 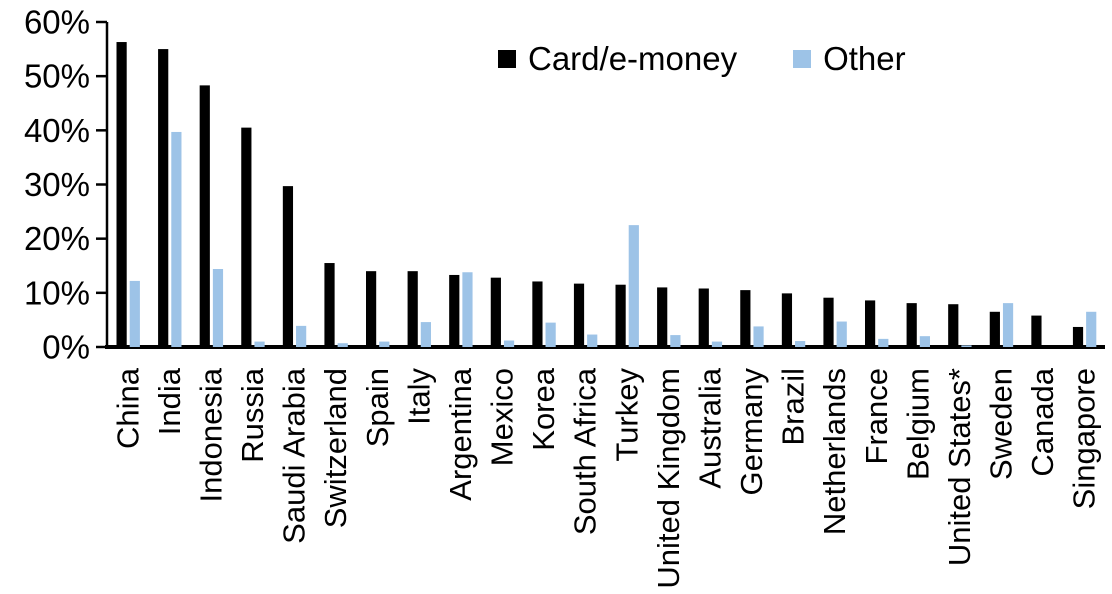 I want to click on bar-other-switzerland, so click(x=342, y=345).